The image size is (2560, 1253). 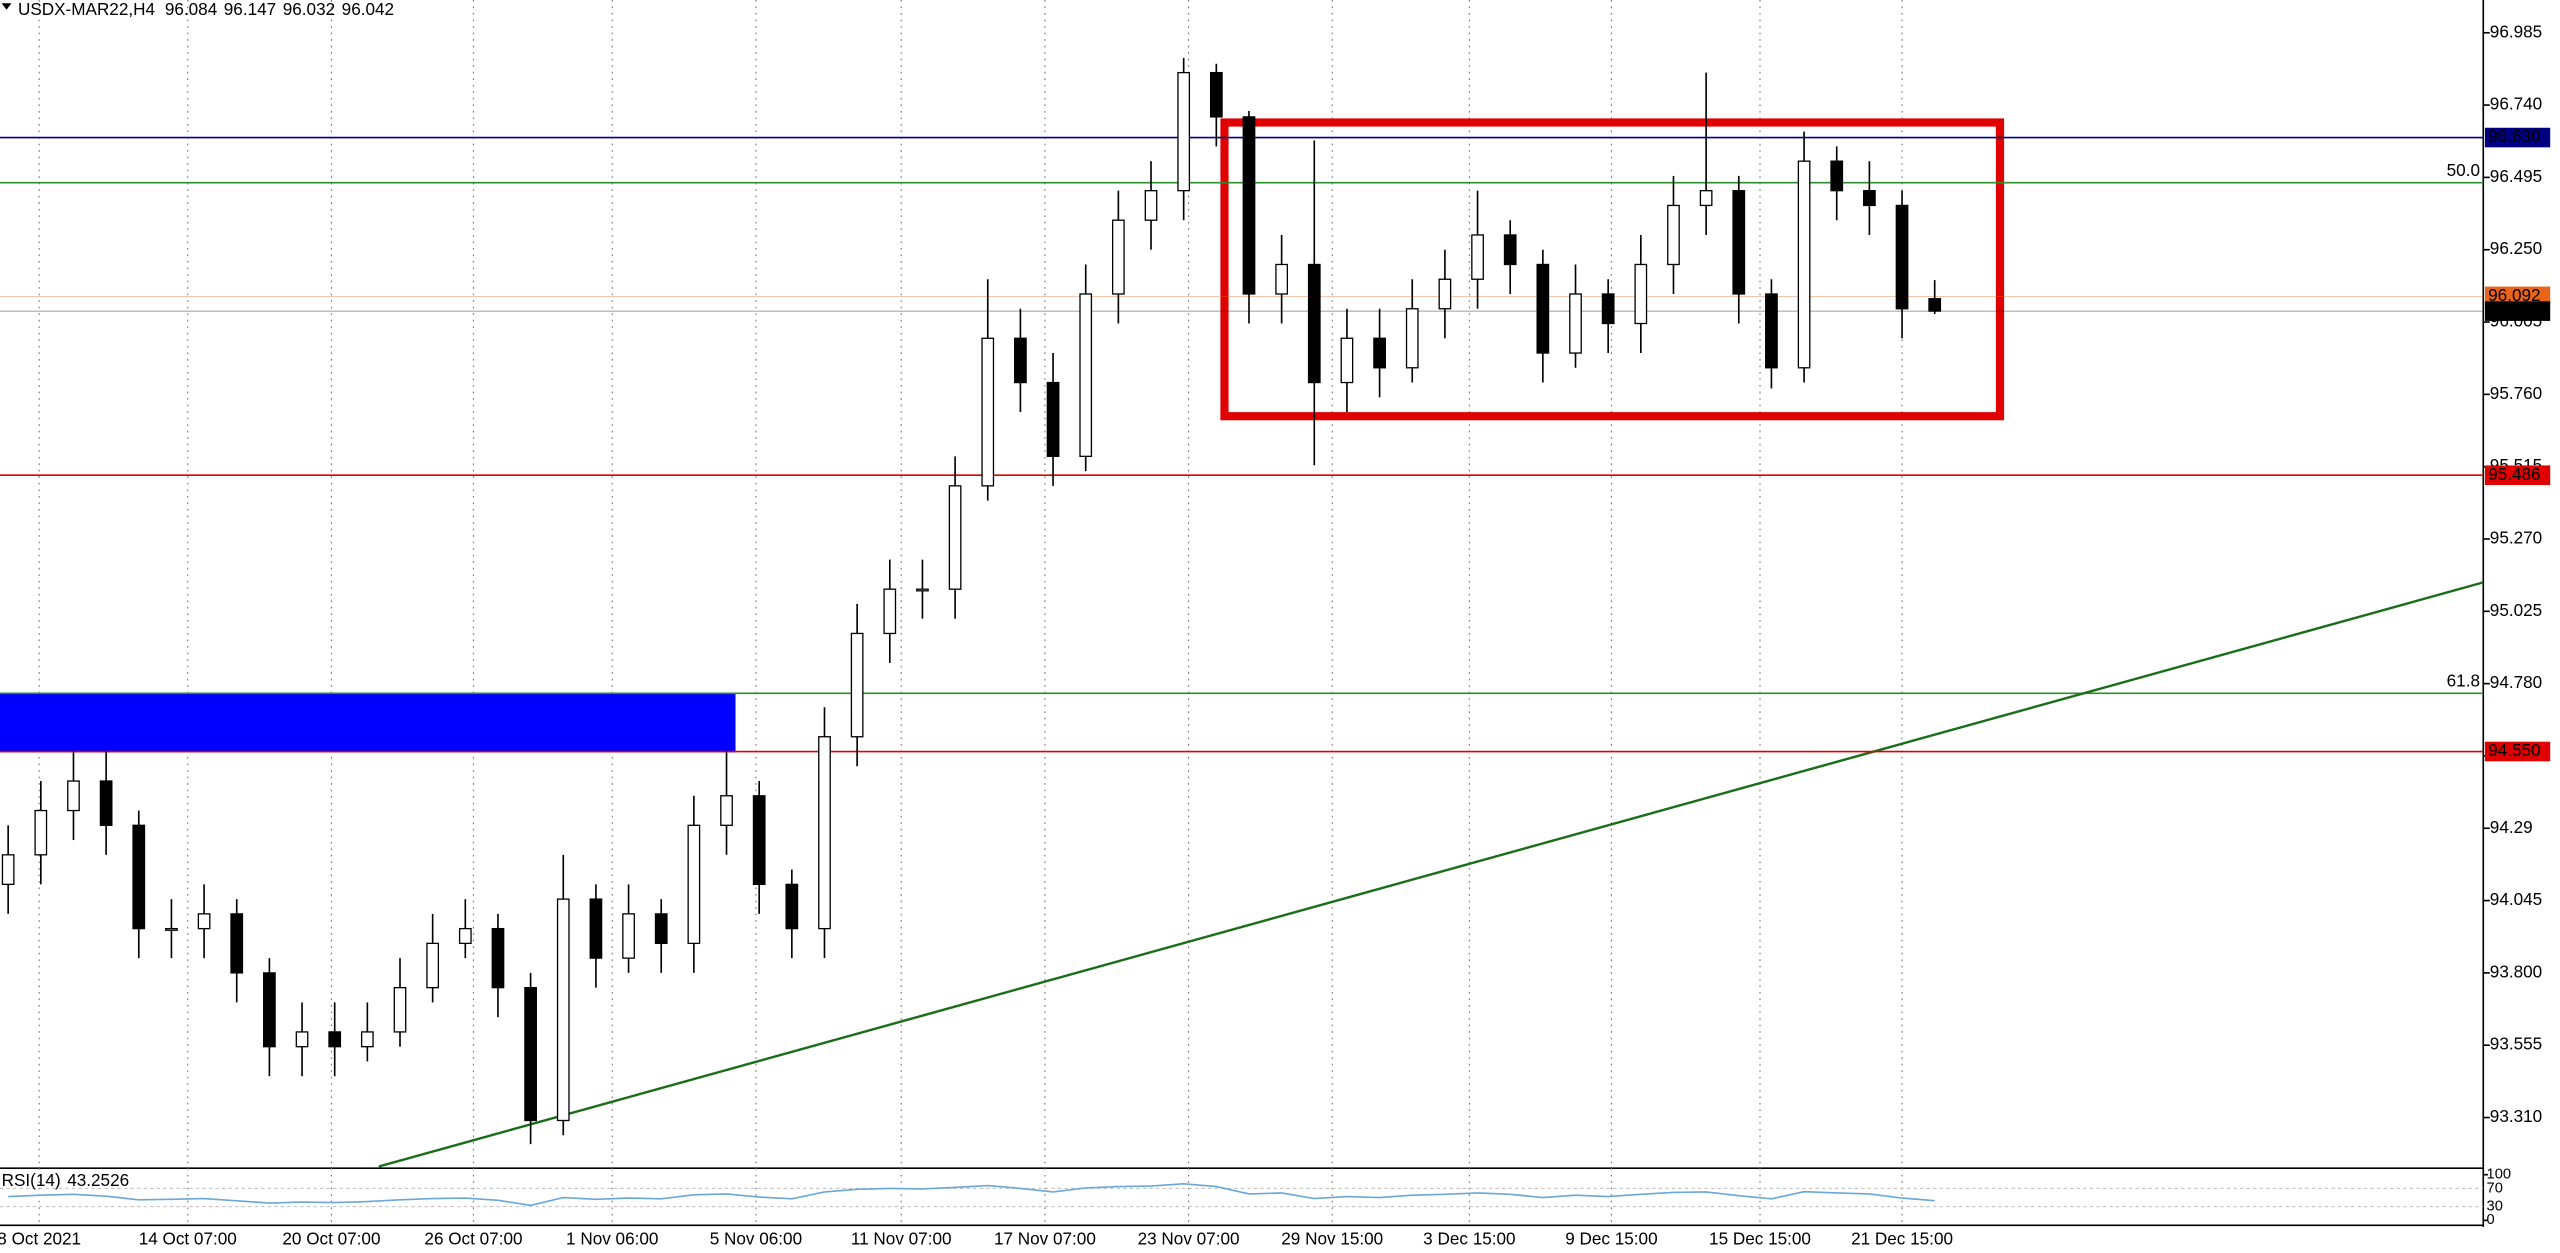 I want to click on rsi-tick-label: 100, so click(x=2499, y=1175).